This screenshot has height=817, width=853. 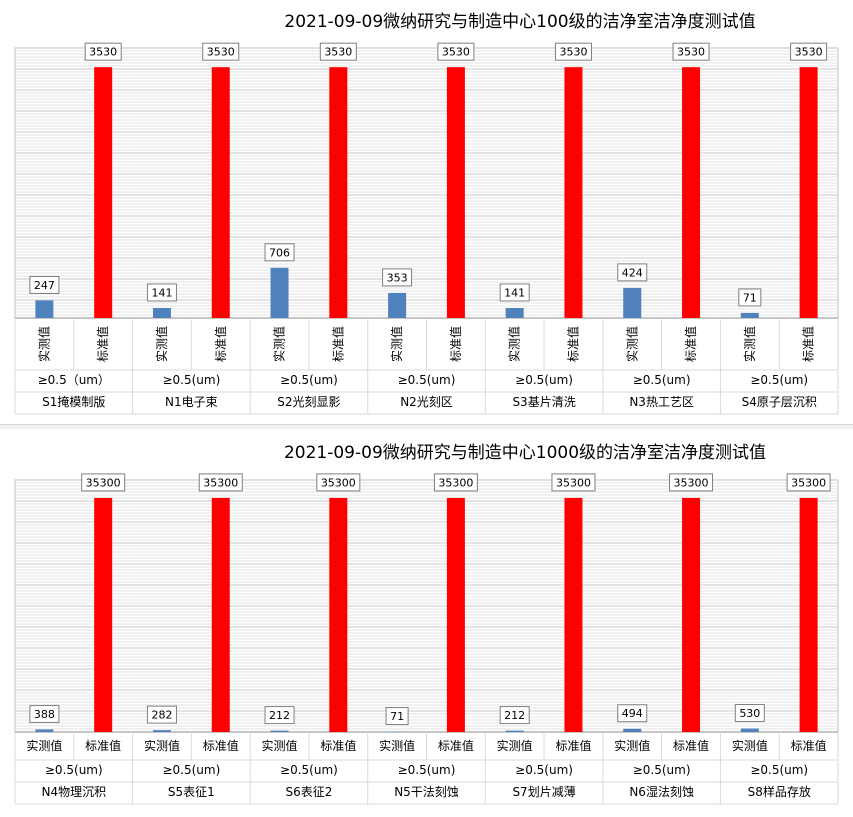 I want to click on location-label: S4原子层沉积, so click(x=779, y=402).